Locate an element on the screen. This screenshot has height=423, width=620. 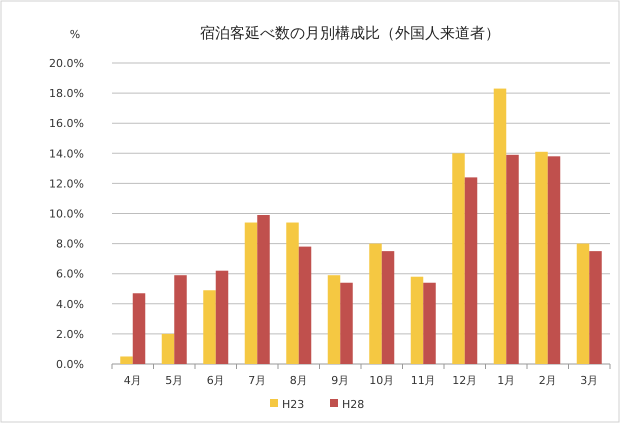
y-tick-label: 4.0% is located at coordinates (70, 304).